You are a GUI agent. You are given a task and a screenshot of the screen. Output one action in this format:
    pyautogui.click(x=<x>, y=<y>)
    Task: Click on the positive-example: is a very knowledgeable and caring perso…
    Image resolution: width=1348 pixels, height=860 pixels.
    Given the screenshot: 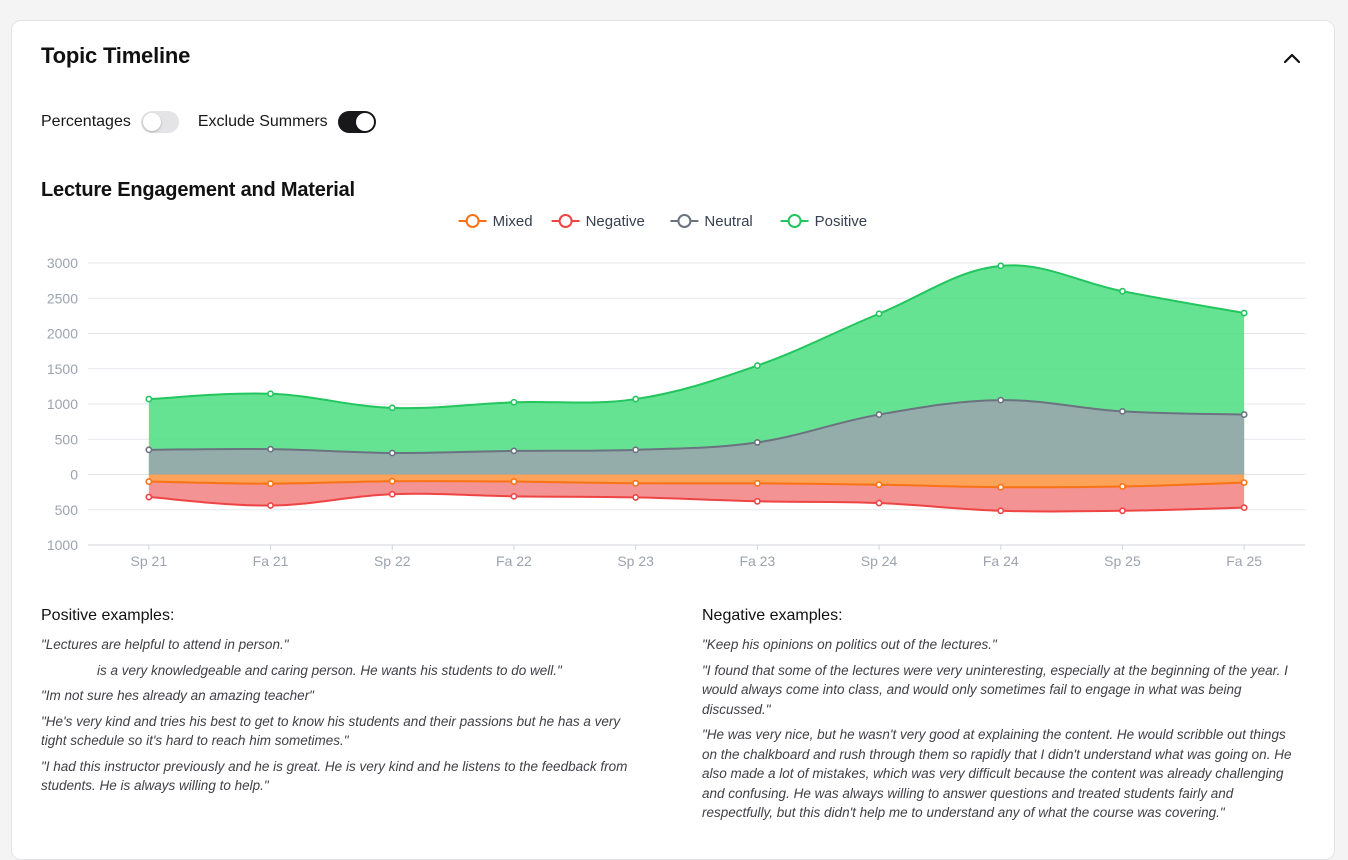 What is the action you would take?
    pyautogui.click(x=341, y=671)
    